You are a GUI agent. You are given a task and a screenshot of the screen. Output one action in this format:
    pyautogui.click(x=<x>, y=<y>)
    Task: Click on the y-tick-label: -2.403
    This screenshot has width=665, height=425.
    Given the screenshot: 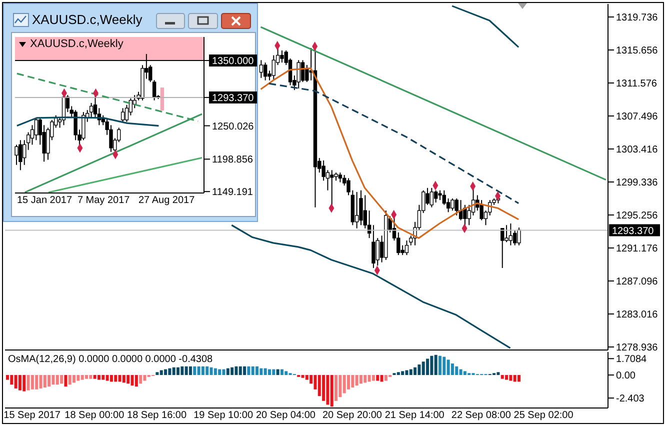 What is the action you would take?
    pyautogui.click(x=630, y=399)
    